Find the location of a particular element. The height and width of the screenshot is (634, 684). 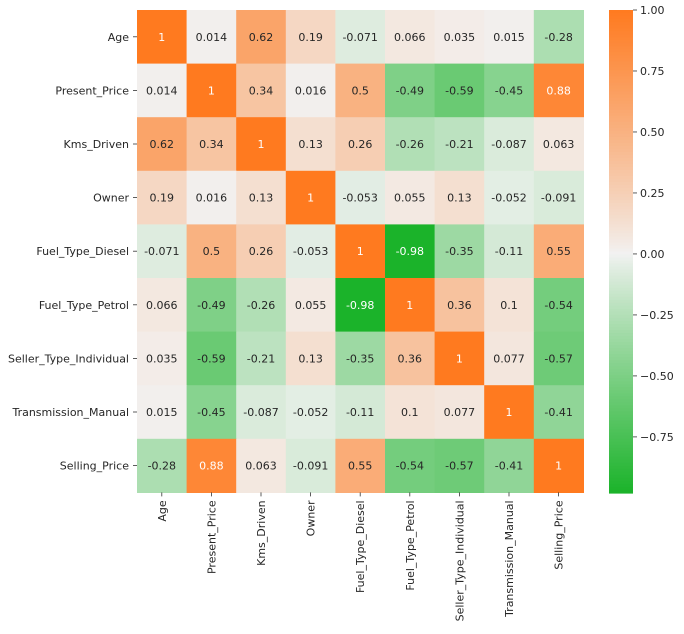

cell-value-label: -0.41 is located at coordinates (558, 412).